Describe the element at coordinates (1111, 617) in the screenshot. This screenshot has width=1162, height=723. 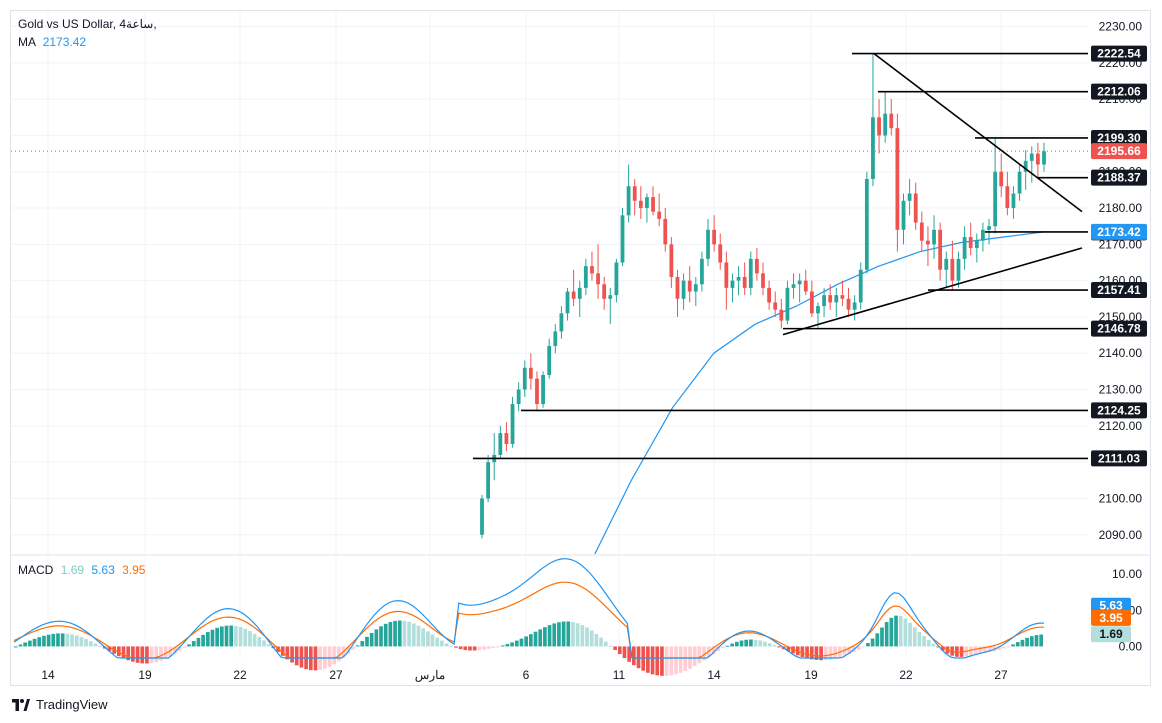
I see `macd-signal-badge-bg` at that location.